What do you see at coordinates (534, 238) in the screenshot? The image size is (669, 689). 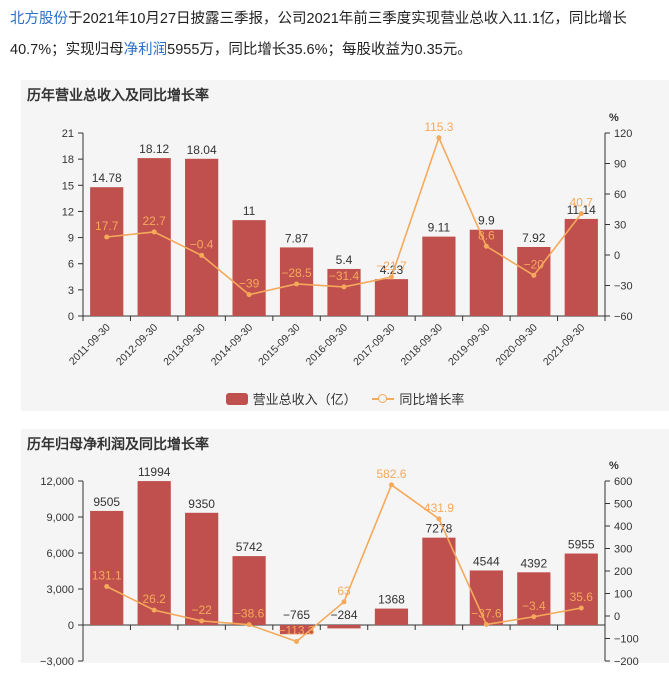 I see `bar-value-label: 7.92` at bounding box center [534, 238].